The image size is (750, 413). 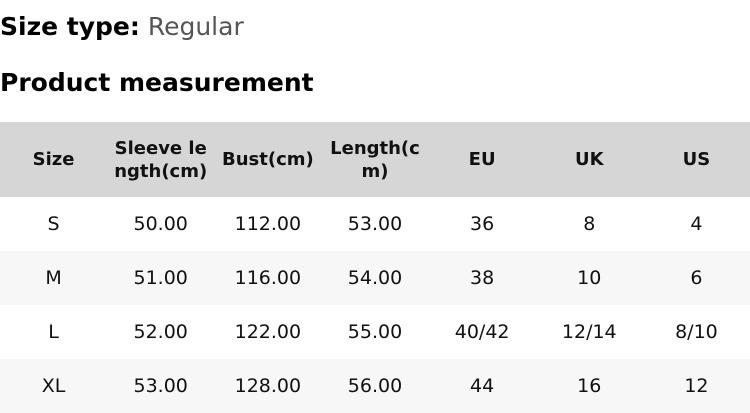 What do you see at coordinates (482, 159) in the screenshot?
I see `column-header: EU` at bounding box center [482, 159].